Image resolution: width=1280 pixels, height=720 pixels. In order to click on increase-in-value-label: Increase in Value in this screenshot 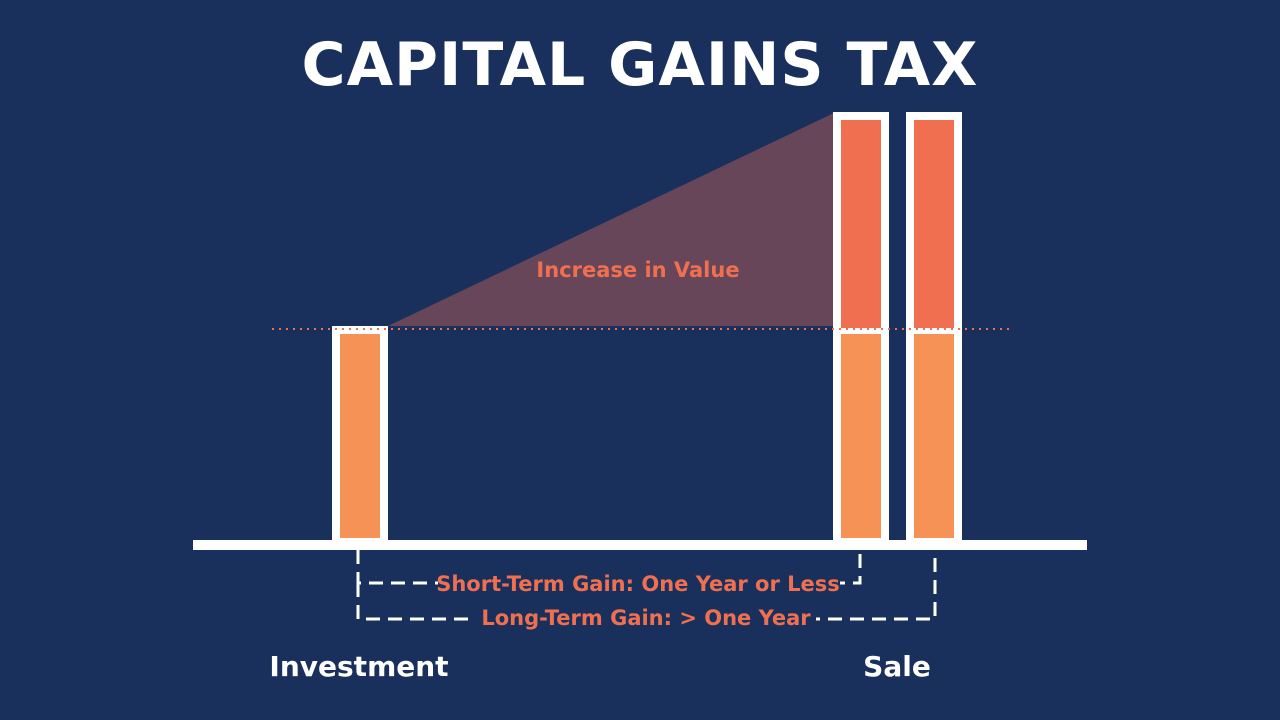, I will do `click(637, 270)`.